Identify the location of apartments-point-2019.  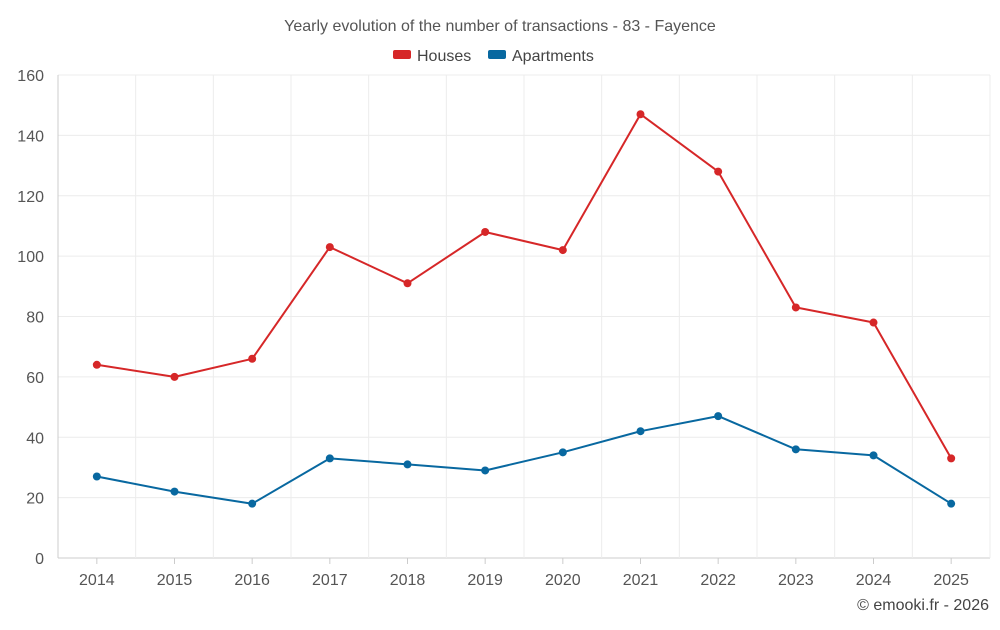
(485, 470).